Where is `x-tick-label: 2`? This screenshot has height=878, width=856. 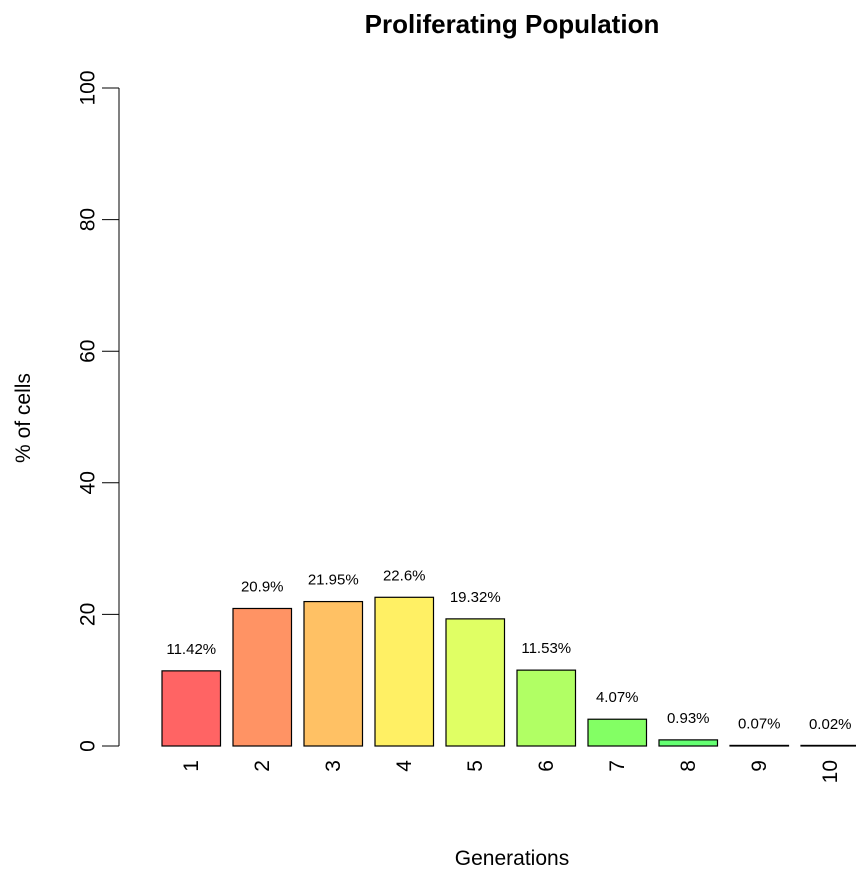
x-tick-label: 2 is located at coordinates (262, 766).